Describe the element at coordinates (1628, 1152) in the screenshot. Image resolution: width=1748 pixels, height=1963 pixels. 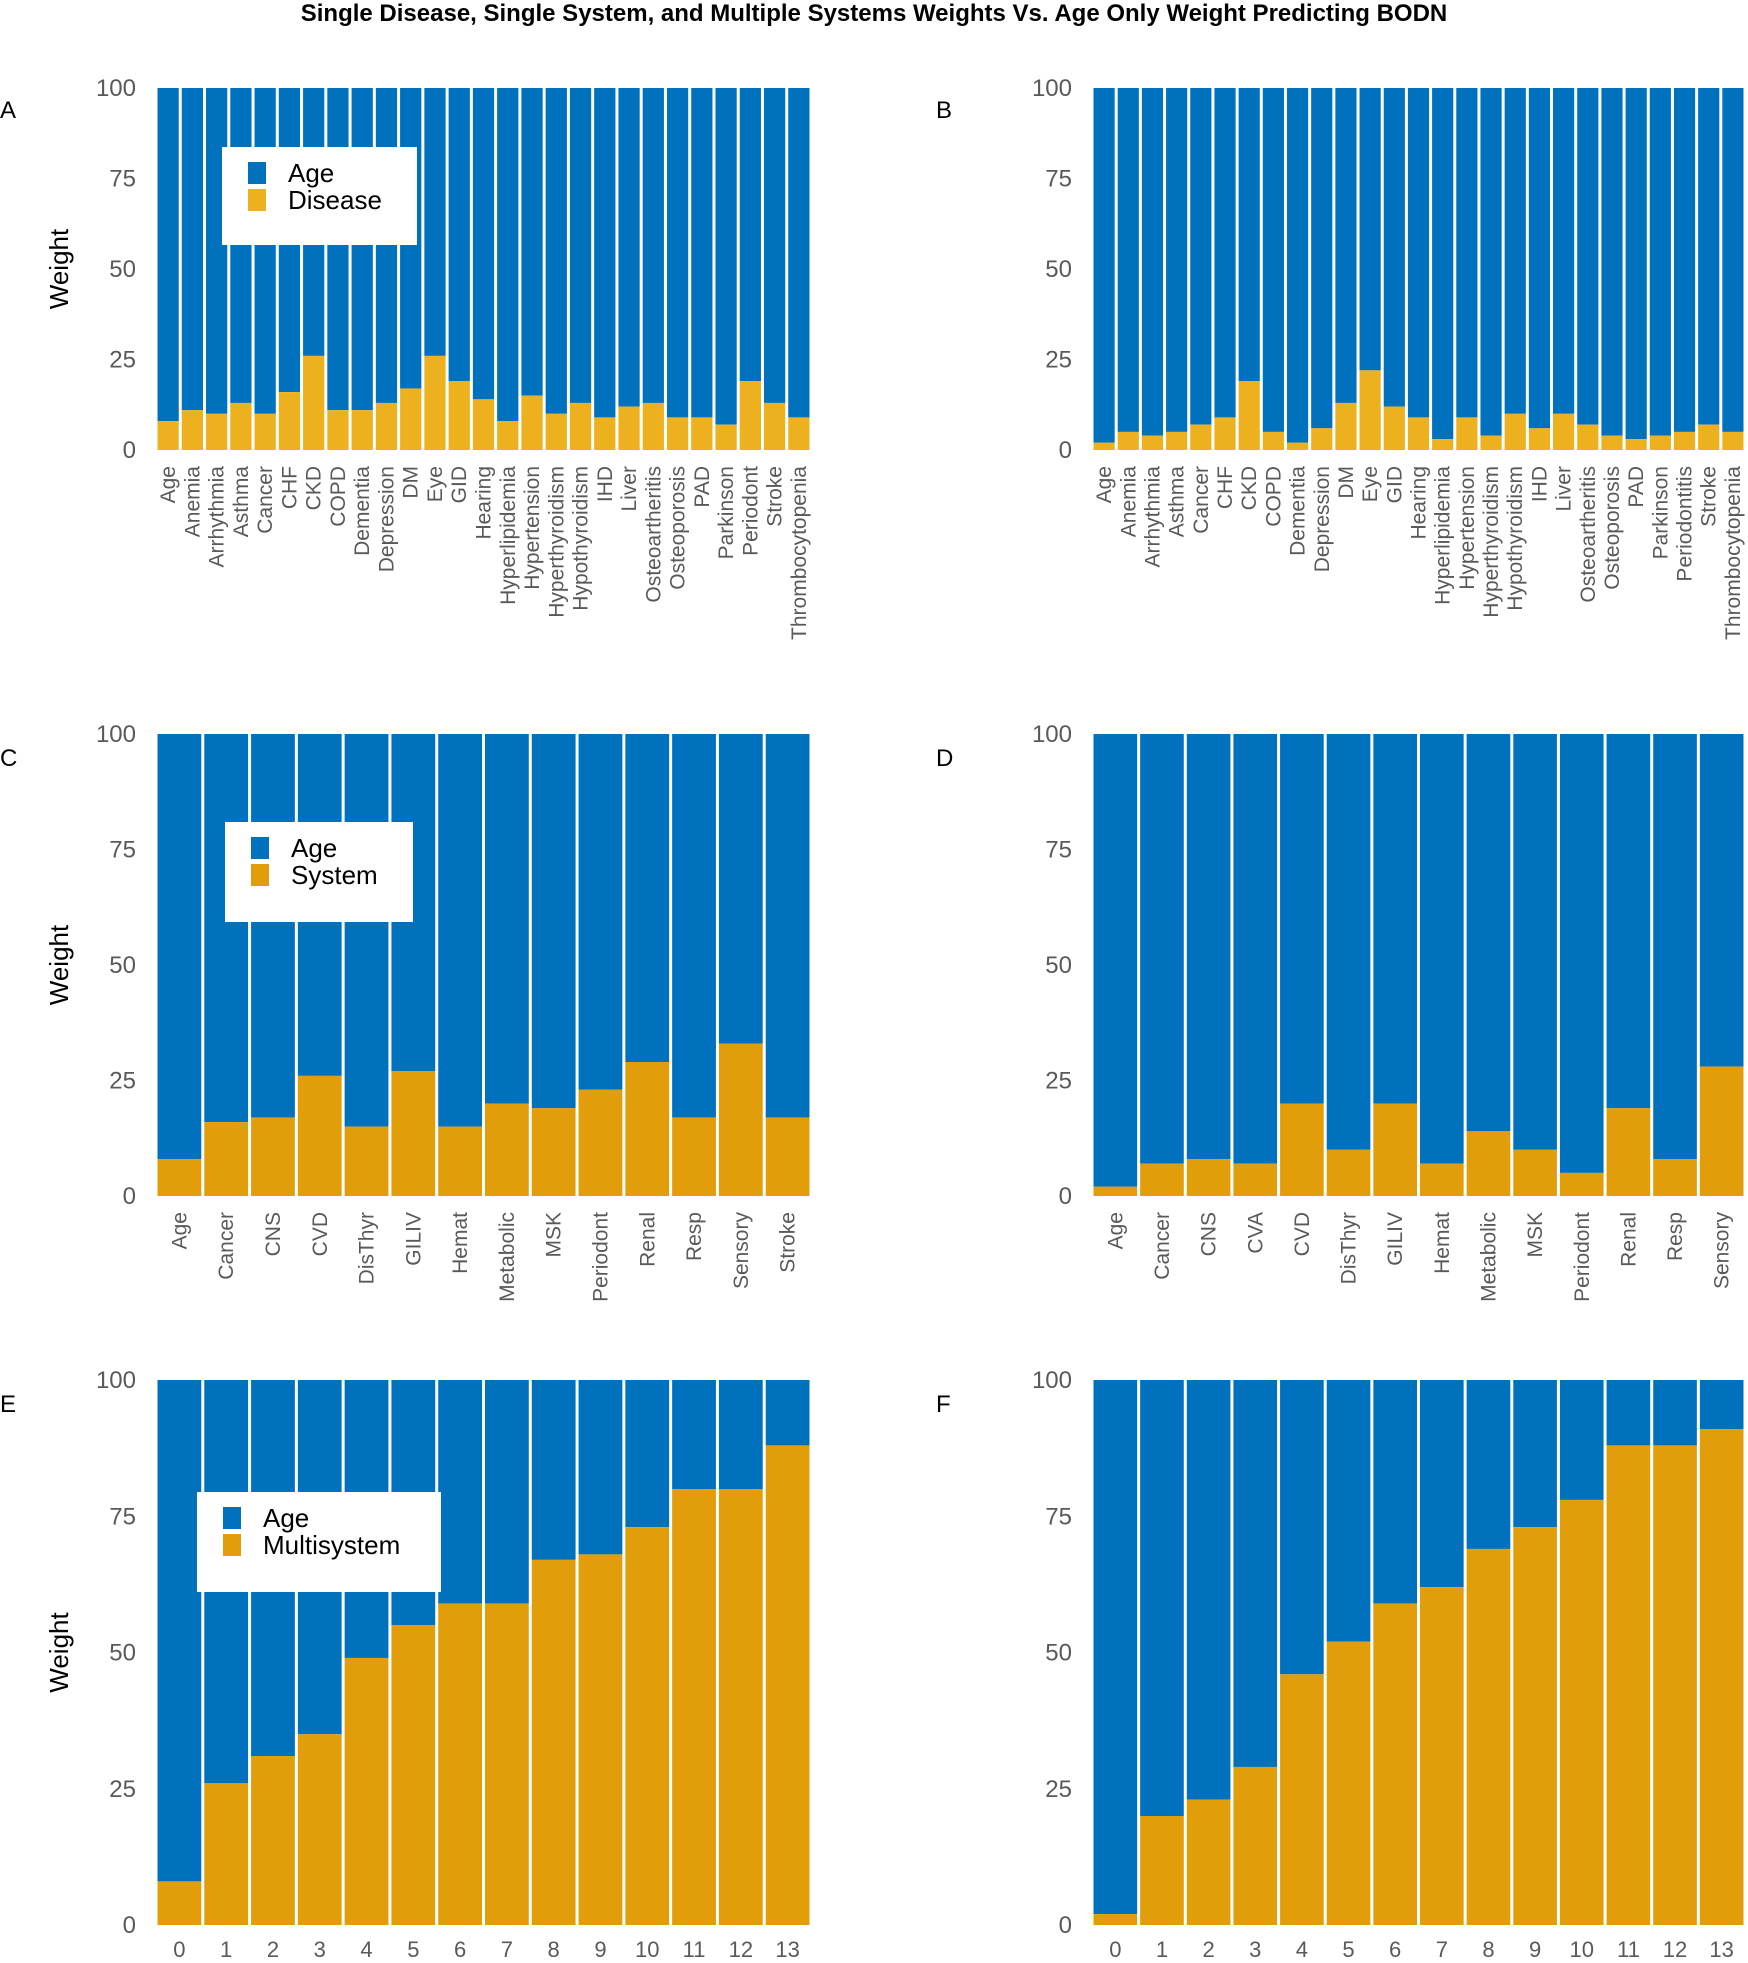
I see `bar-system-renal` at that location.